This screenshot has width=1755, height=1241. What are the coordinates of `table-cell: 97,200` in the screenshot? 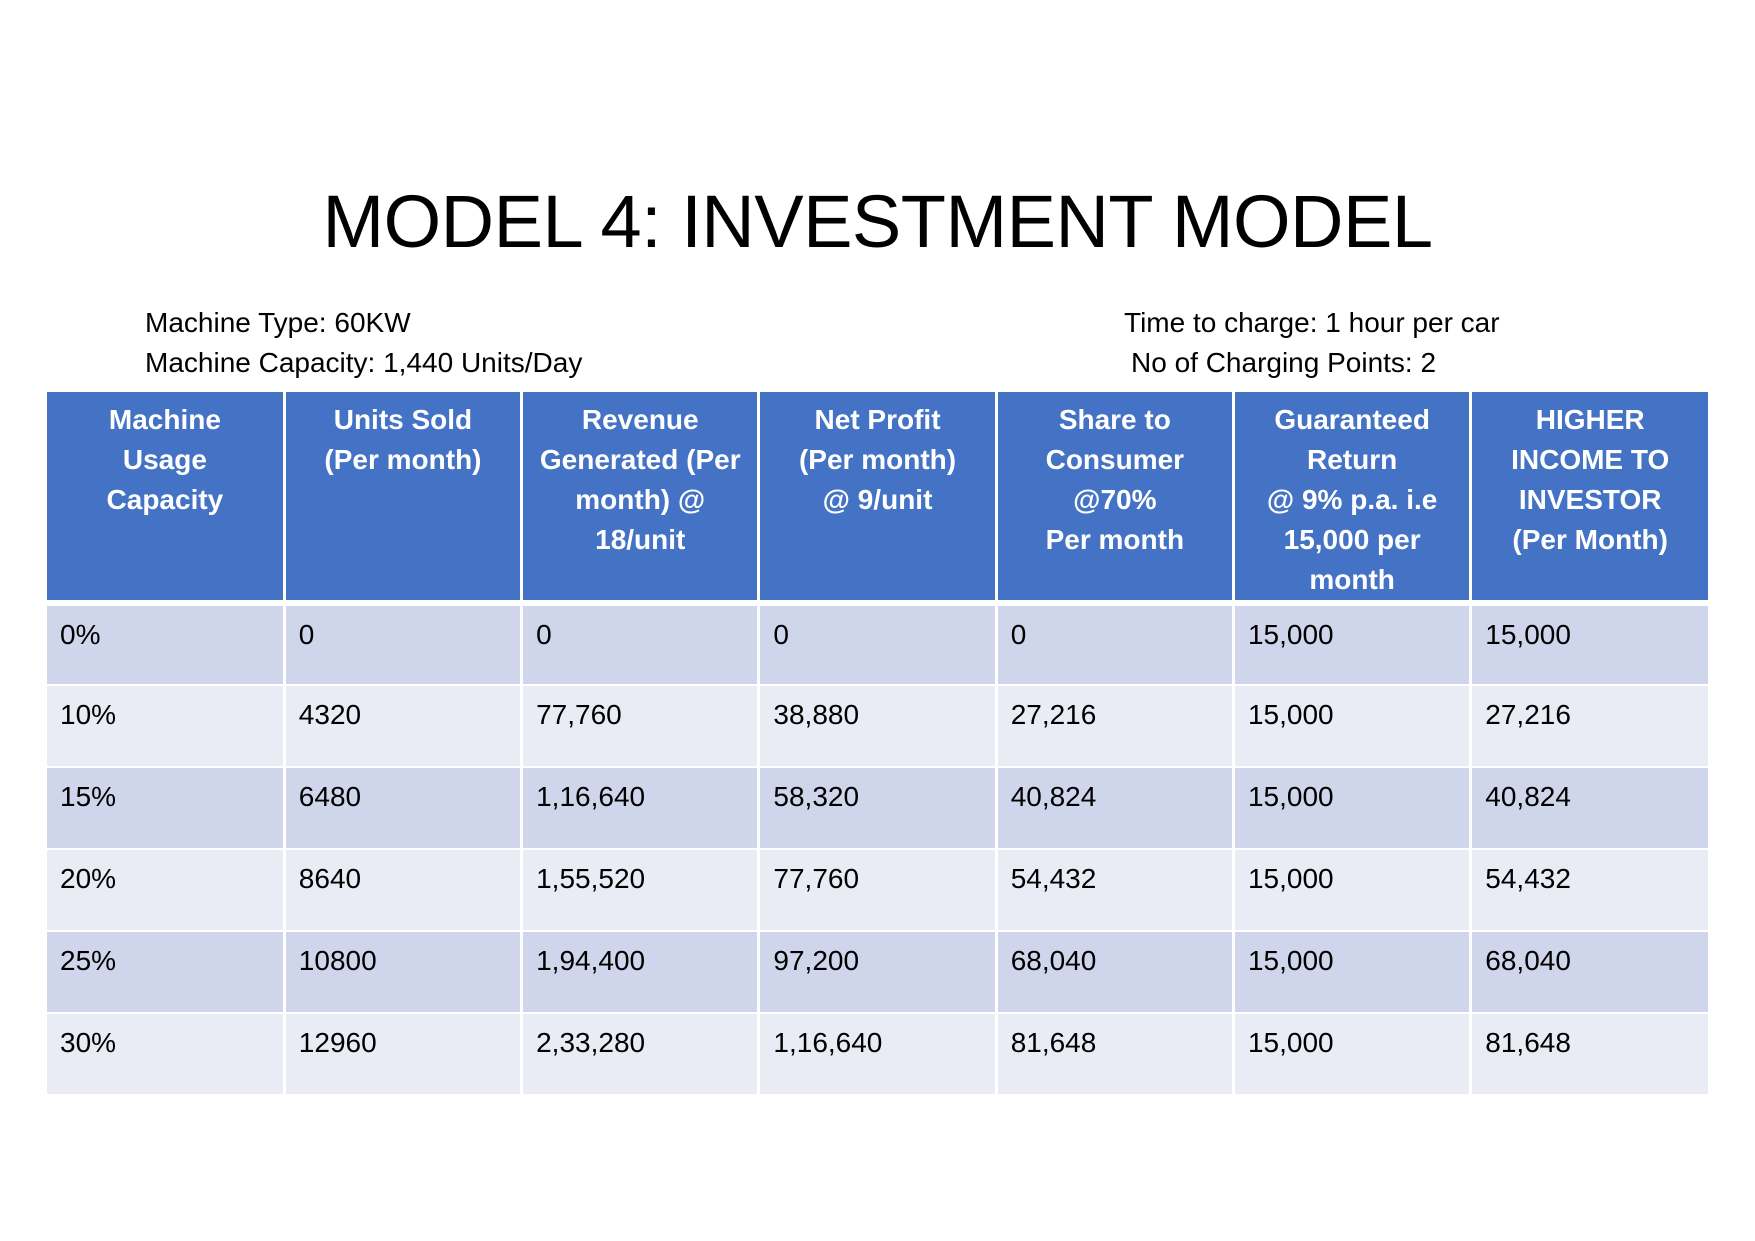 It's located at (878, 972).